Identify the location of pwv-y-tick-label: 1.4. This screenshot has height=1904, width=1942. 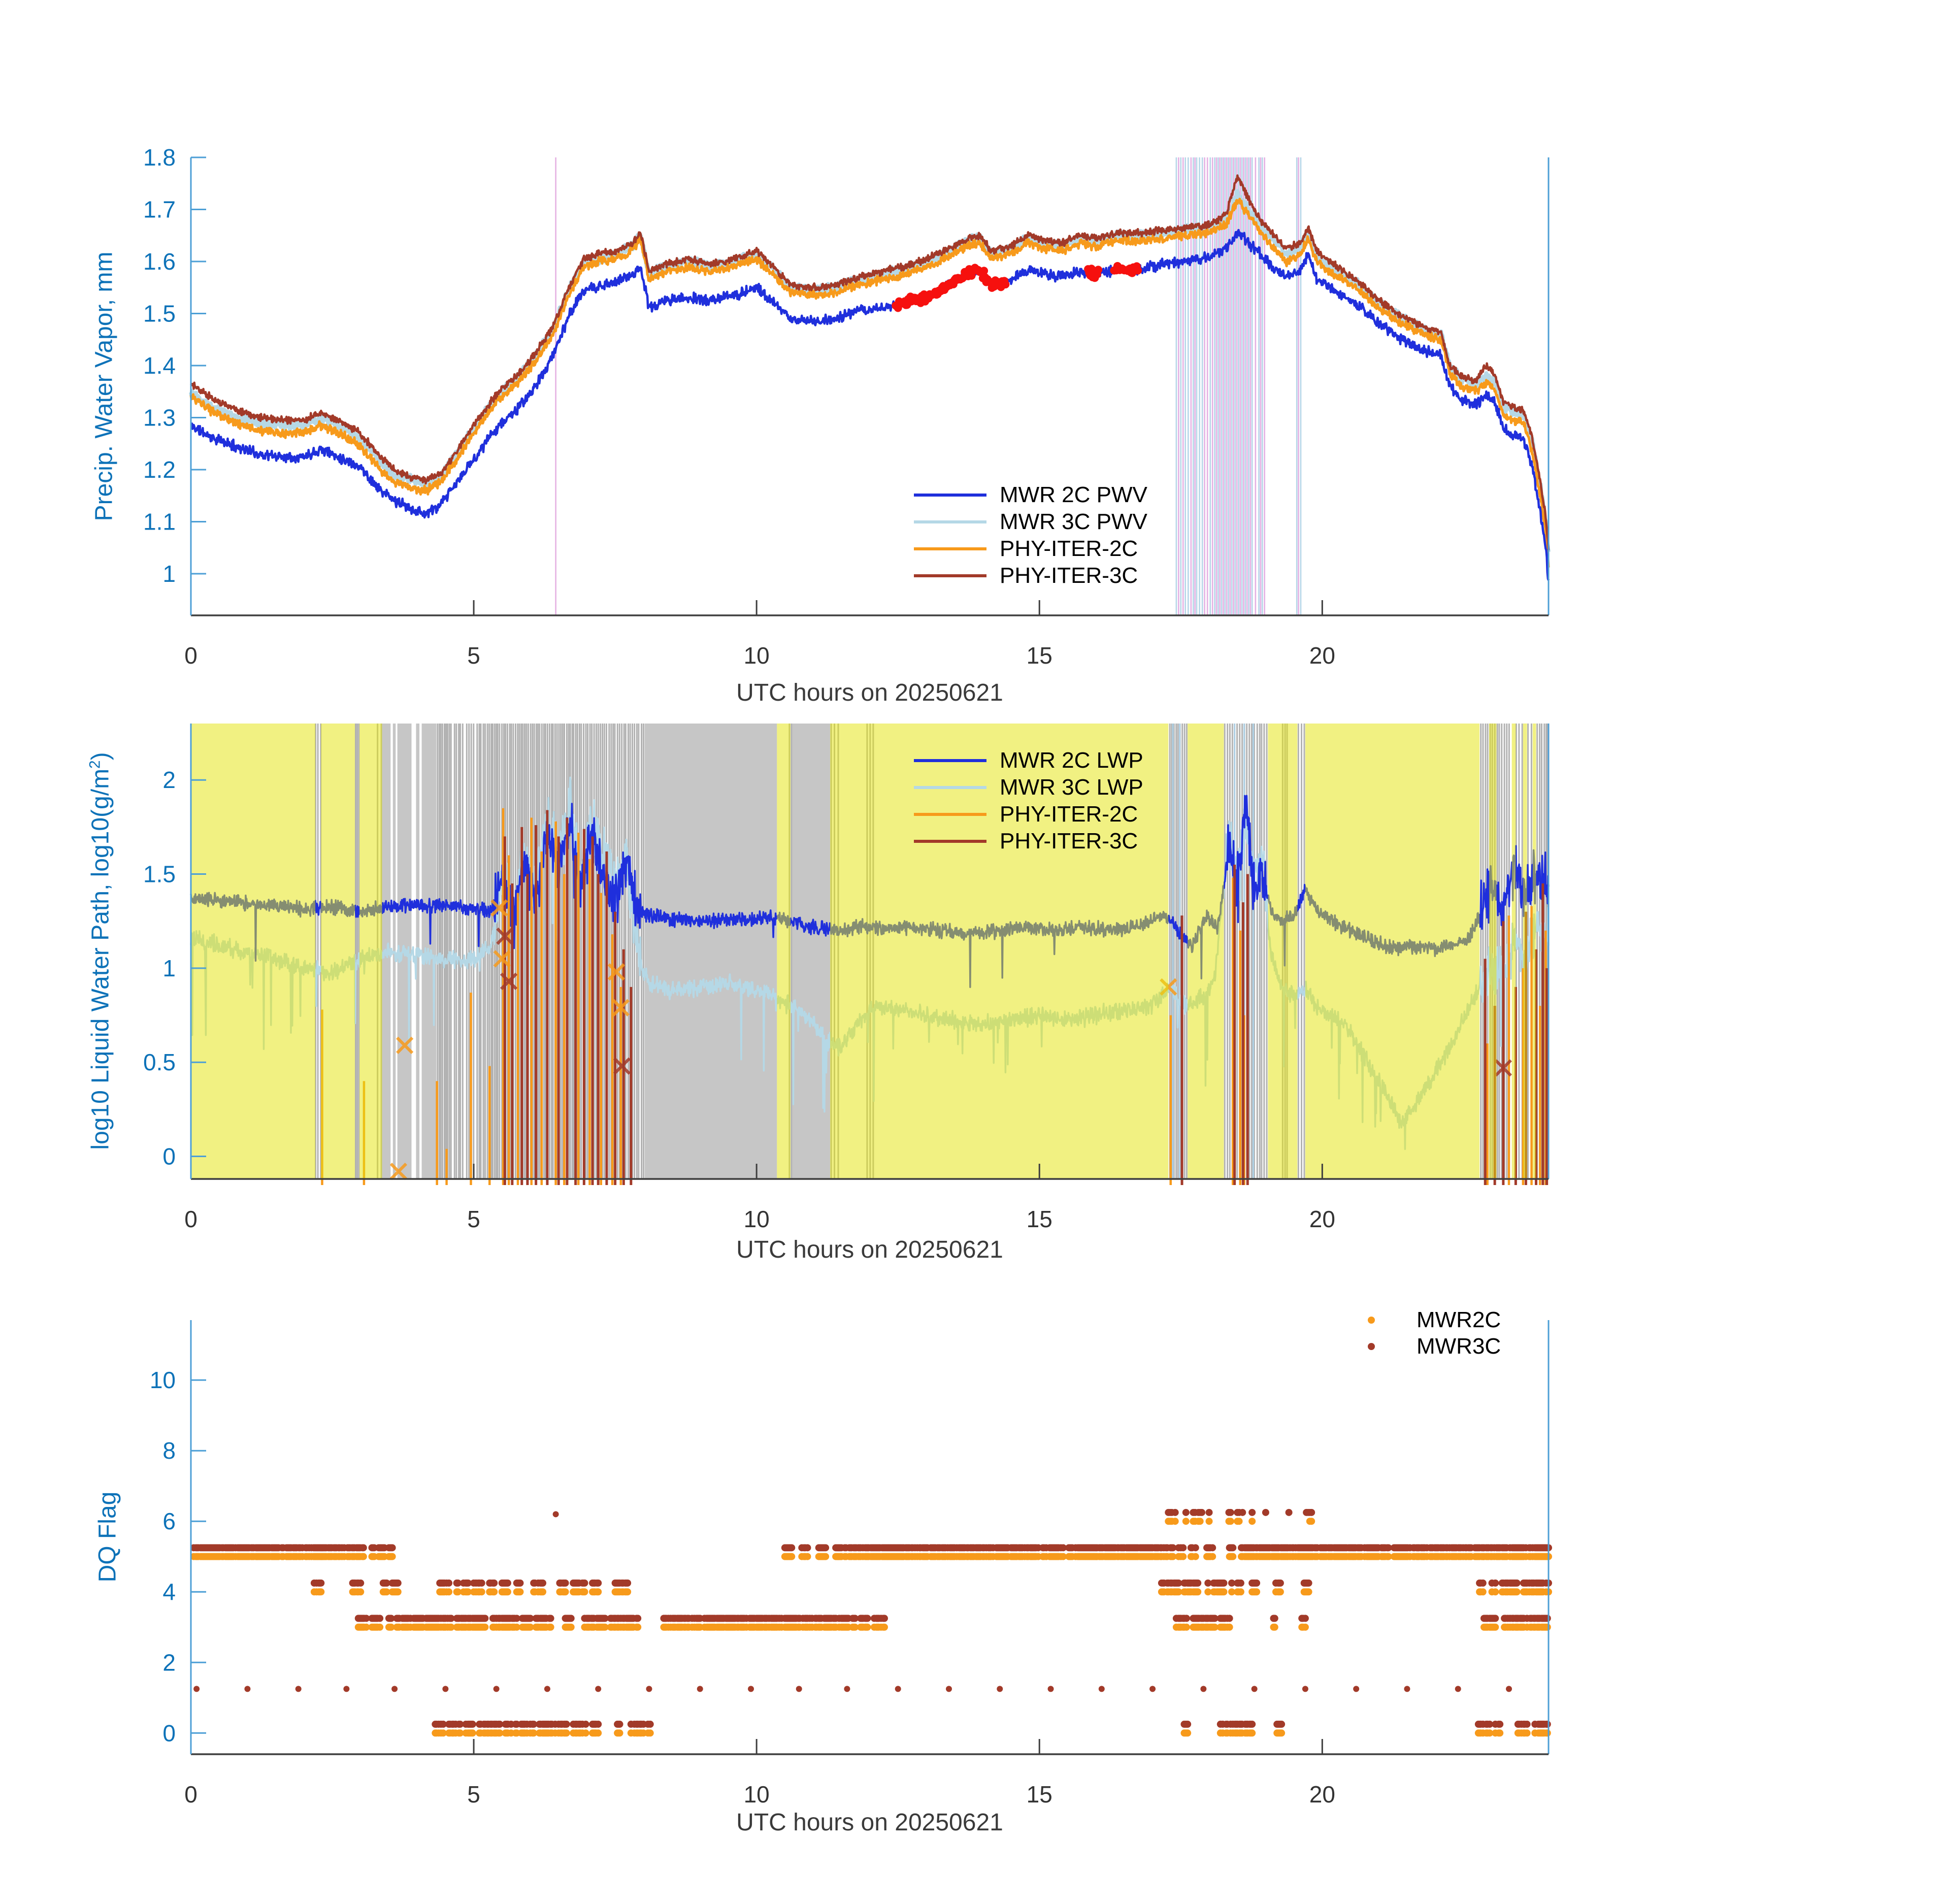
(159, 366).